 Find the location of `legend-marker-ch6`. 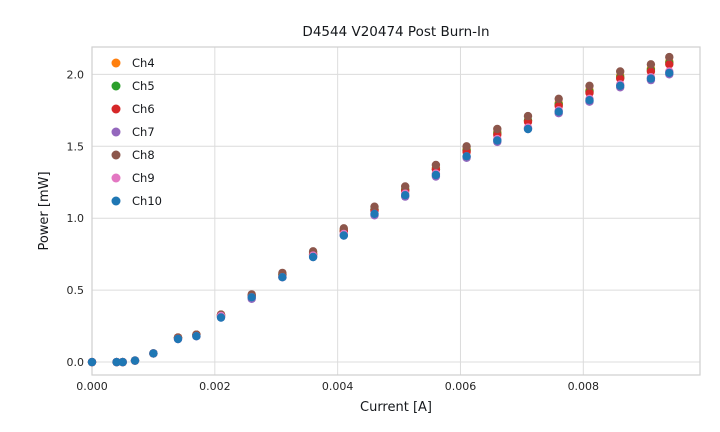

legend-marker-ch6 is located at coordinates (116, 109).